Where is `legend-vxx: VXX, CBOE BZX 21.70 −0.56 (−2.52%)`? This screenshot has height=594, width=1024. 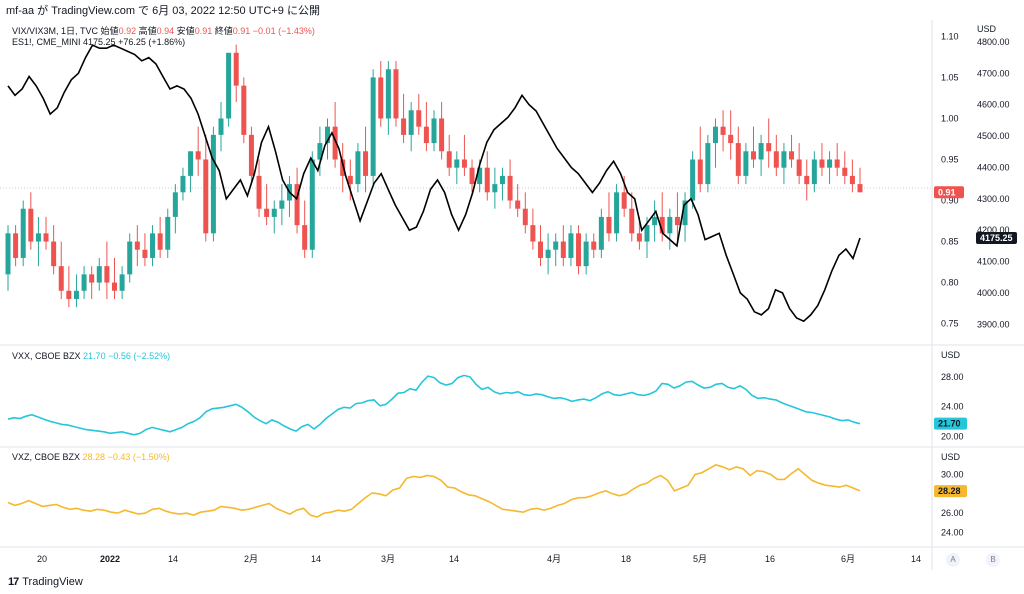
legend-vxx: VXX, CBOE BZX 21.70 −0.56 (−2.52%) is located at coordinates (91, 356).